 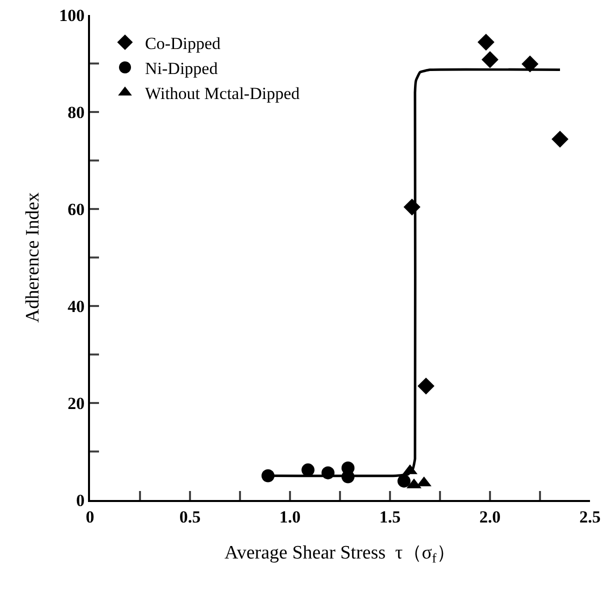 What do you see at coordinates (76, 306) in the screenshot?
I see `y-tick-label: 40` at bounding box center [76, 306].